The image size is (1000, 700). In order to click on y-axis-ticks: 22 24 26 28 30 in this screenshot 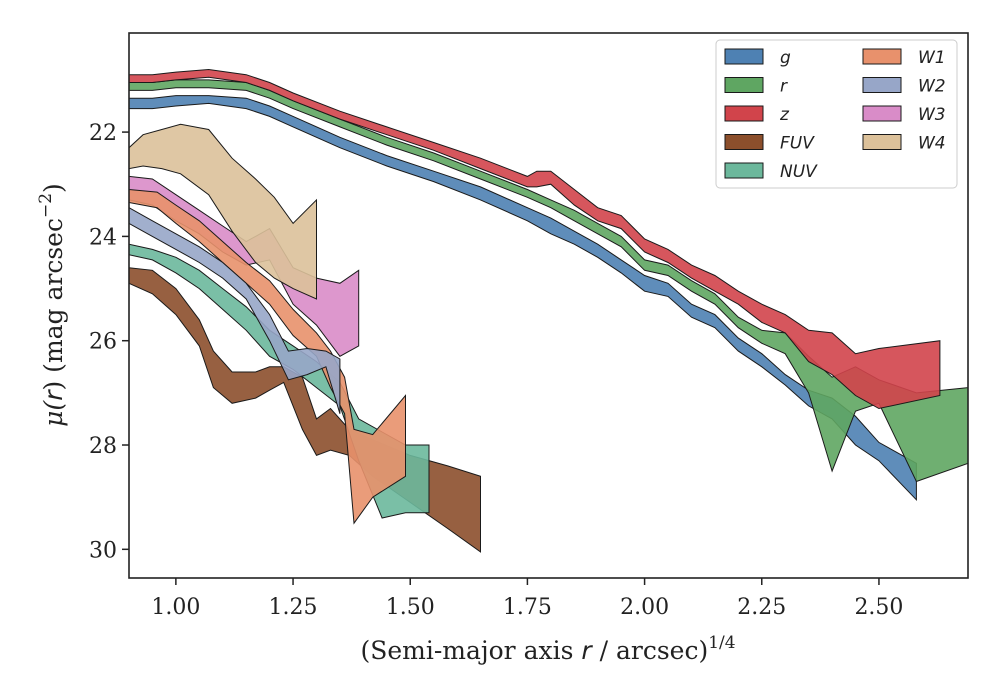, I will do `click(109, 342)`.